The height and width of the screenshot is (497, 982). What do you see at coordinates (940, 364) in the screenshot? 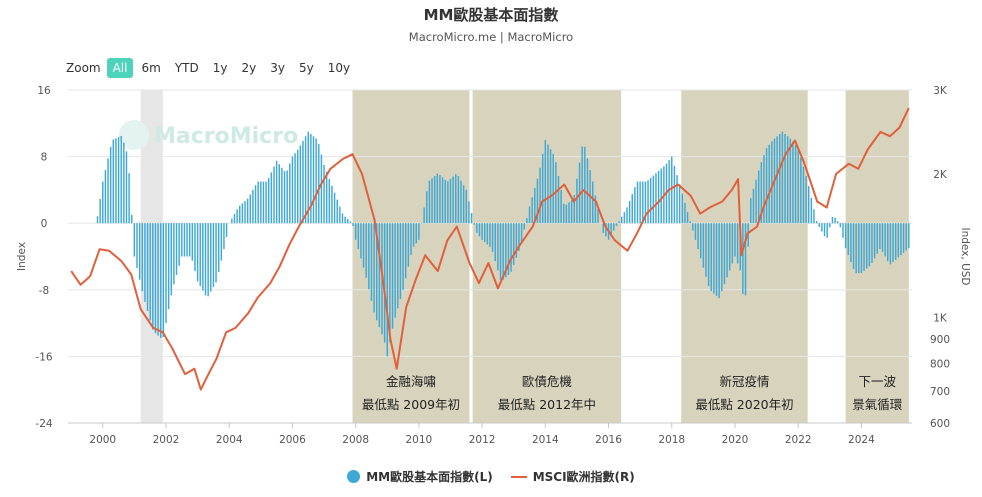
I see `y-right-tick-label: 800` at bounding box center [940, 364].